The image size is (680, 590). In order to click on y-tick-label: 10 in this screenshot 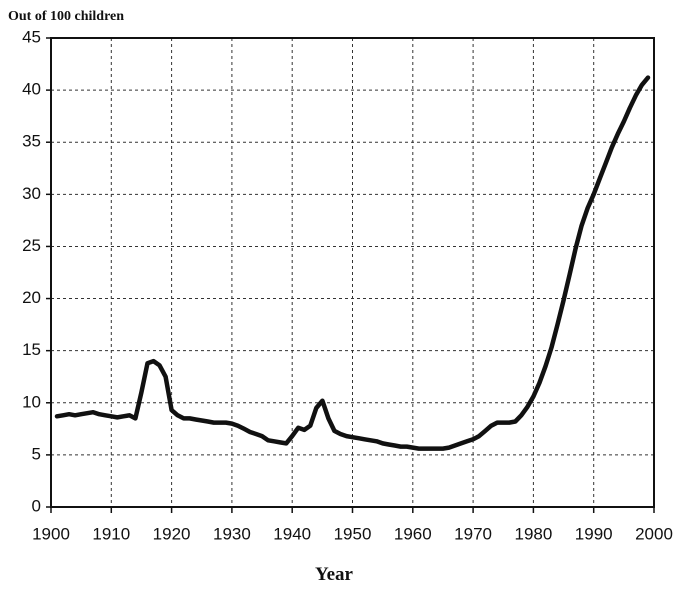, I will do `click(31, 401)`.